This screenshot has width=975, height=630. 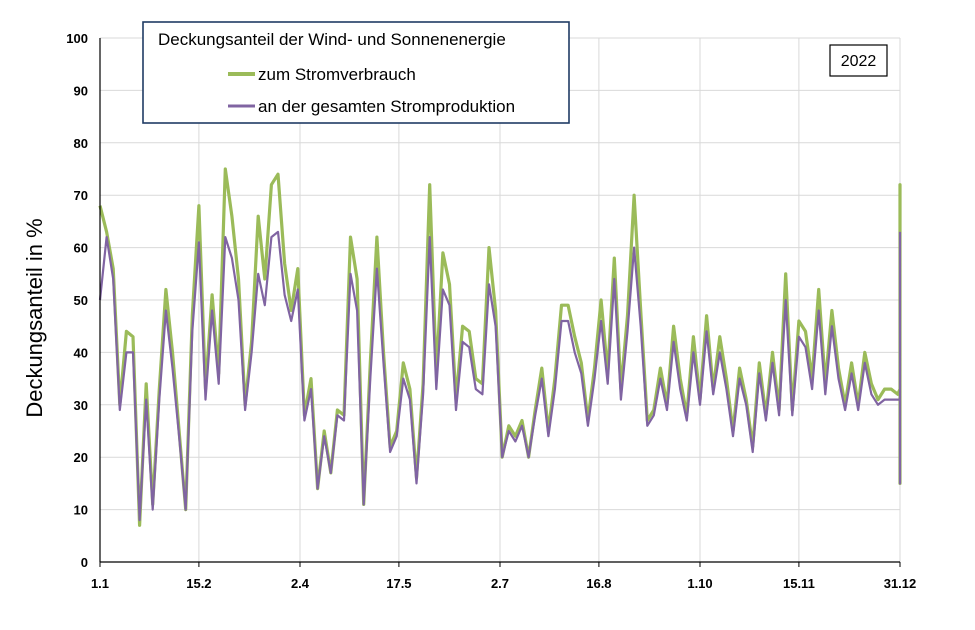 I want to click on x-tick-label: 17.5, so click(x=398, y=583).